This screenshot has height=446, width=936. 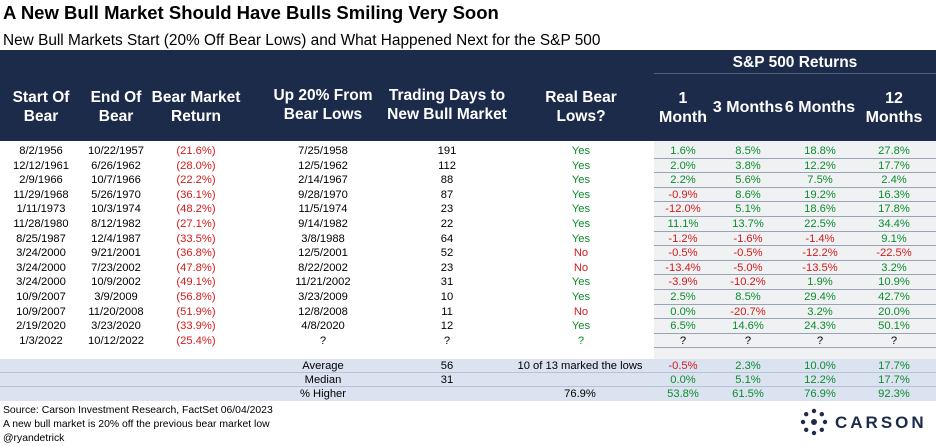 What do you see at coordinates (748, 394) in the screenshot?
I see `summary-m3: 61.5%` at bounding box center [748, 394].